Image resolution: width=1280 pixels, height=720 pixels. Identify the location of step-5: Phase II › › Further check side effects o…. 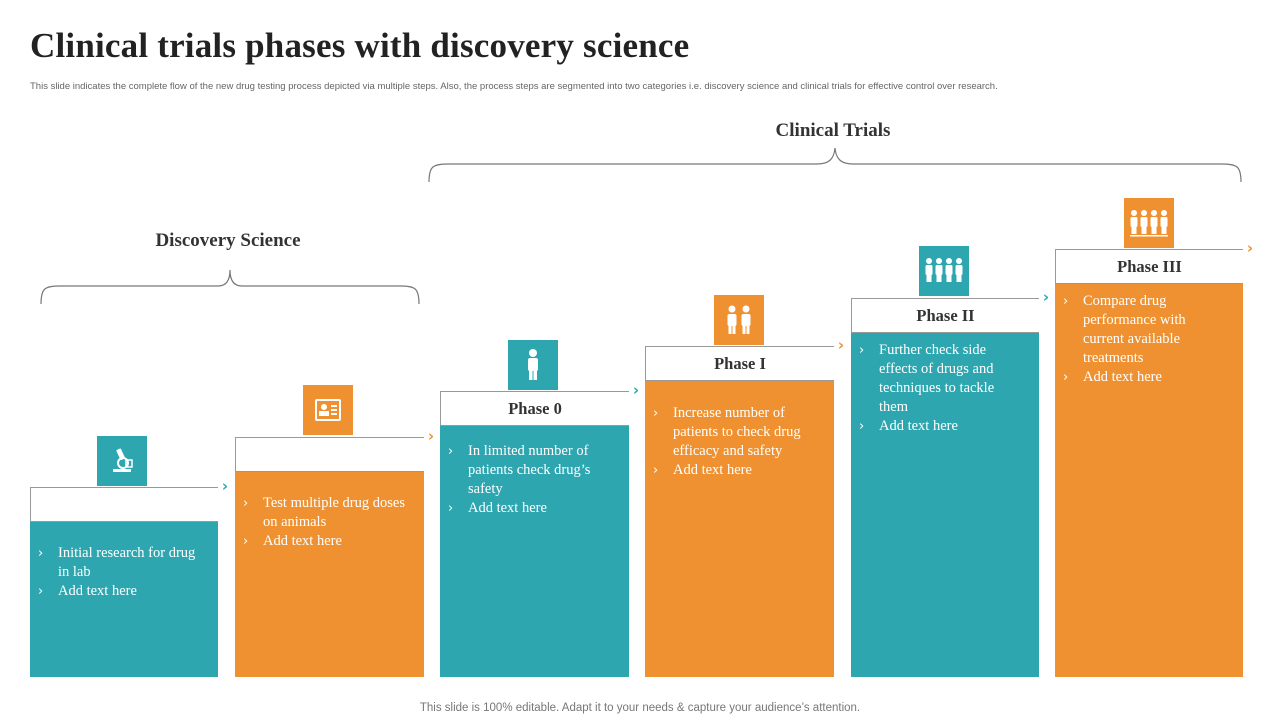
(950, 482).